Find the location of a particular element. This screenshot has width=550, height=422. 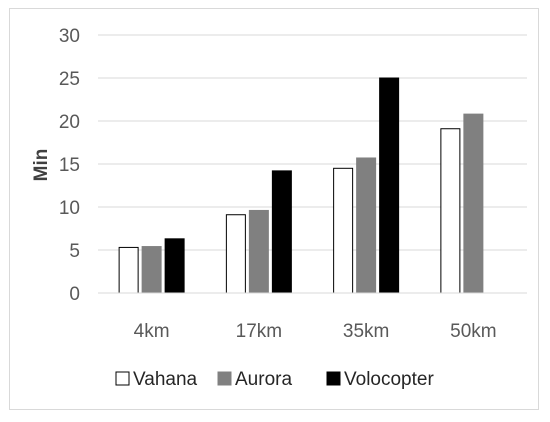

legend-swatch-aurora is located at coordinates (224, 378).